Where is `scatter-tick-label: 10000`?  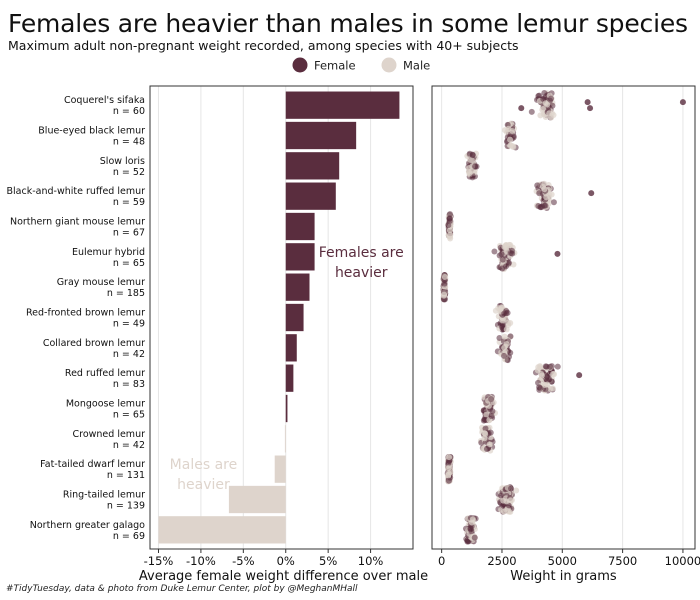 scatter-tick-label: 10000 is located at coordinates (682, 561).